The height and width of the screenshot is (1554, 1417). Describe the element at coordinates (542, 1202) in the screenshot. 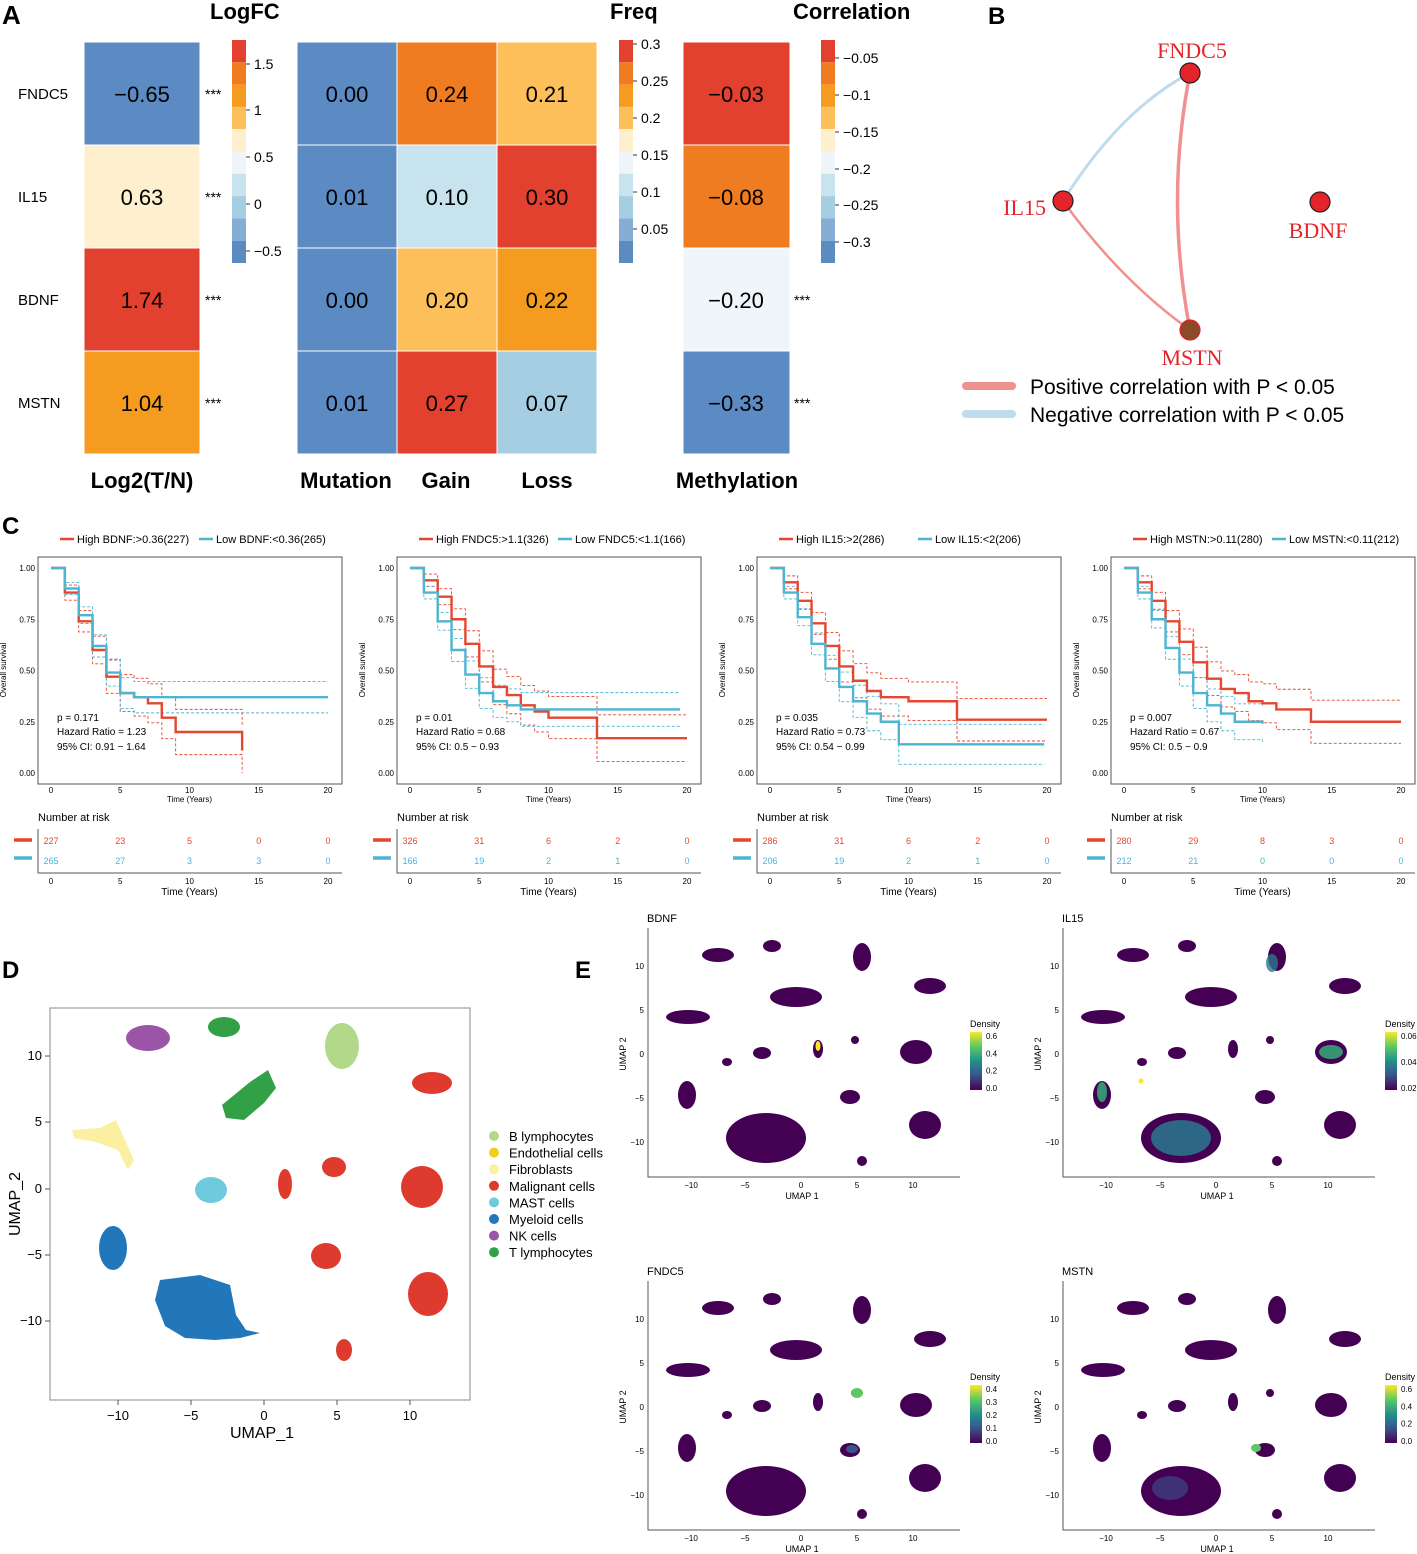

I see `legend-label: MAST cells` at that location.